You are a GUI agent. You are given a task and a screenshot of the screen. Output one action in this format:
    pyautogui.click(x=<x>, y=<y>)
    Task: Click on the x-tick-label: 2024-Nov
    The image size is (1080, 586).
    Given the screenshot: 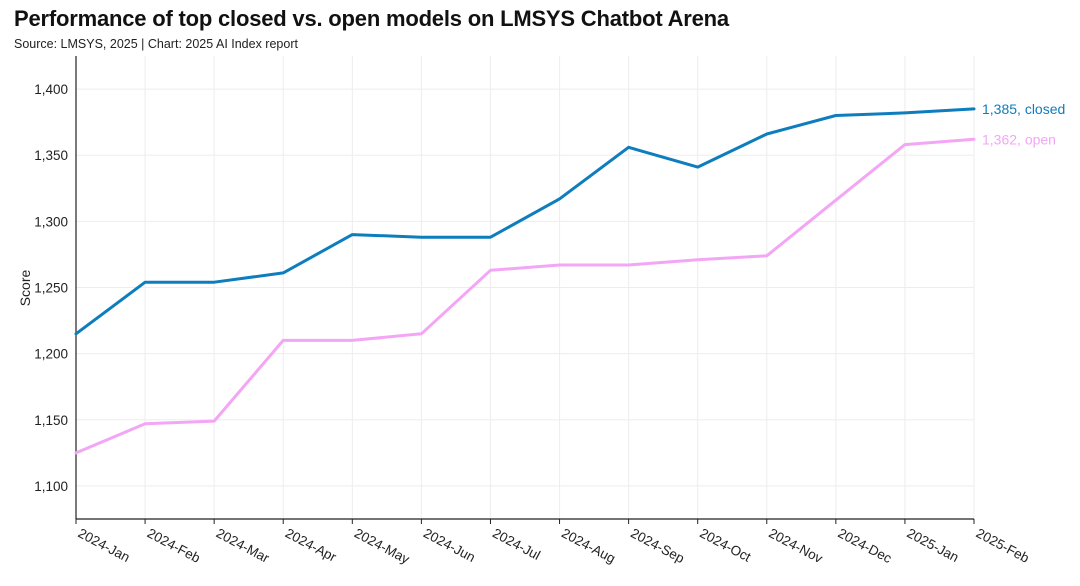 What is the action you would take?
    pyautogui.click(x=795, y=545)
    